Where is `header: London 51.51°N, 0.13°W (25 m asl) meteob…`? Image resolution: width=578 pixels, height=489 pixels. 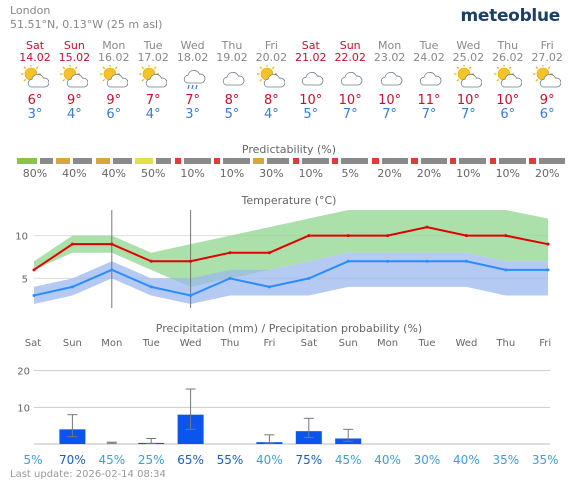
header: London 51.51°N, 0.13°W (25 m asl) meteob… is located at coordinates (289, 18).